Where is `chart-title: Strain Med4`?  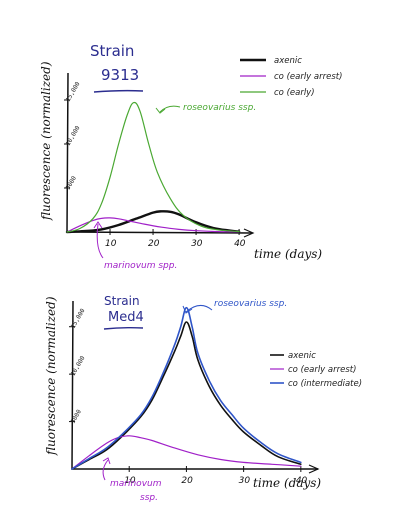
chart-title: Strain Med4 is located at coordinates (123, 312).